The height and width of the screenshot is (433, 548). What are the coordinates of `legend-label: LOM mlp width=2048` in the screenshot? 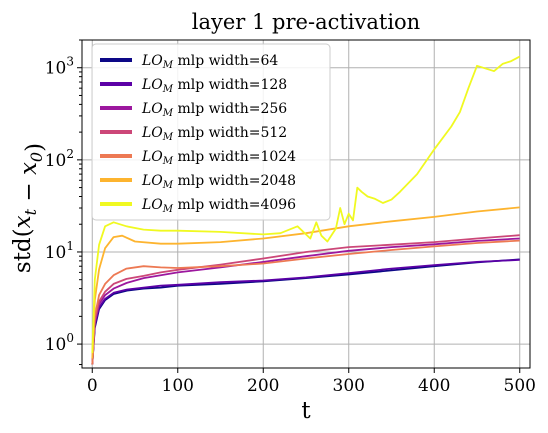 It's located at (218, 182).